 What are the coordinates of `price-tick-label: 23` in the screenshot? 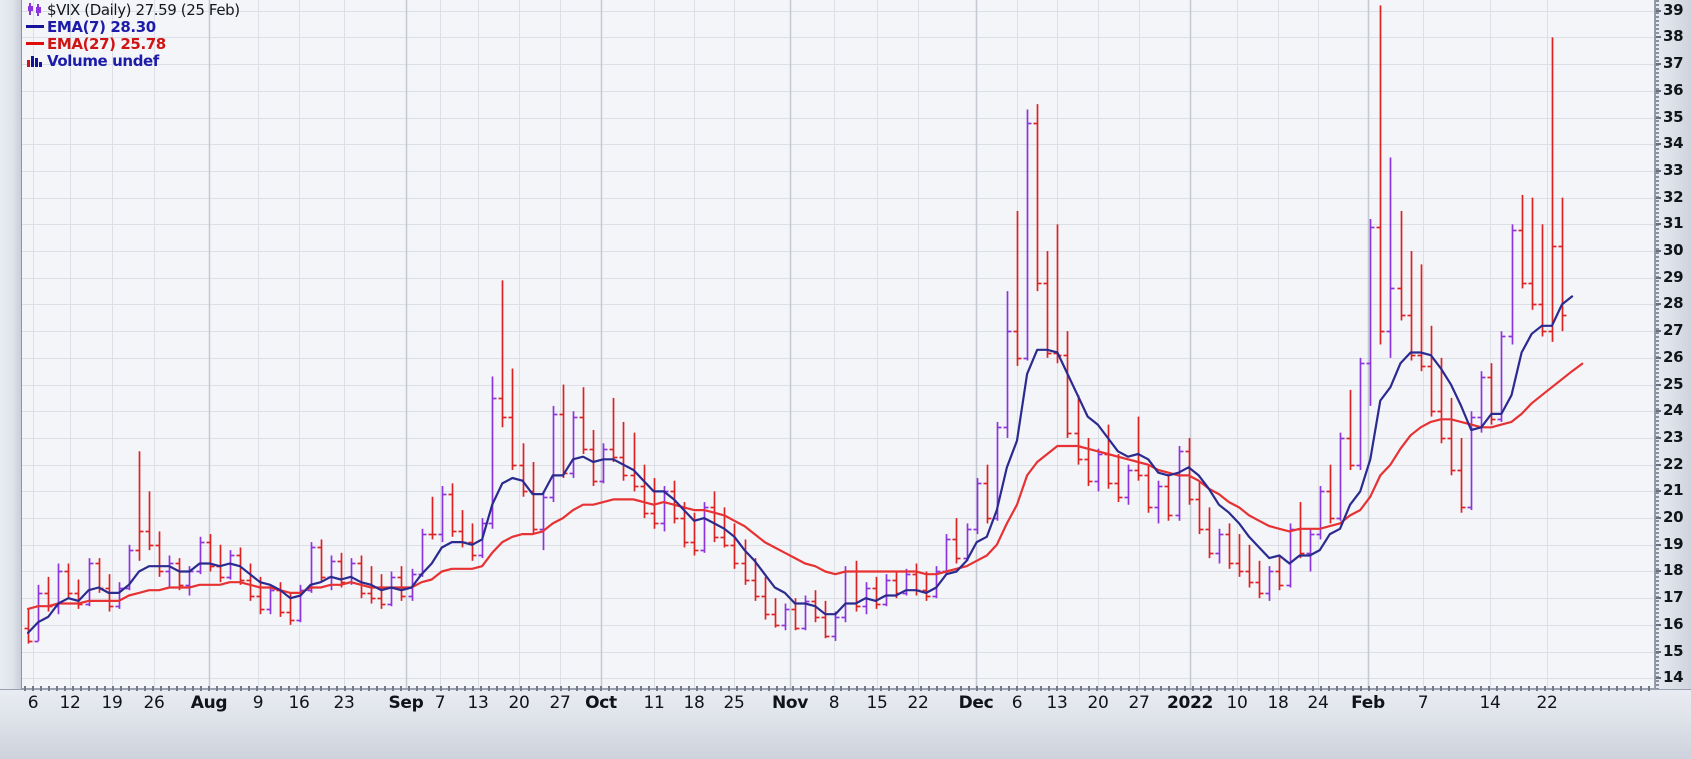 It's located at (1673, 436).